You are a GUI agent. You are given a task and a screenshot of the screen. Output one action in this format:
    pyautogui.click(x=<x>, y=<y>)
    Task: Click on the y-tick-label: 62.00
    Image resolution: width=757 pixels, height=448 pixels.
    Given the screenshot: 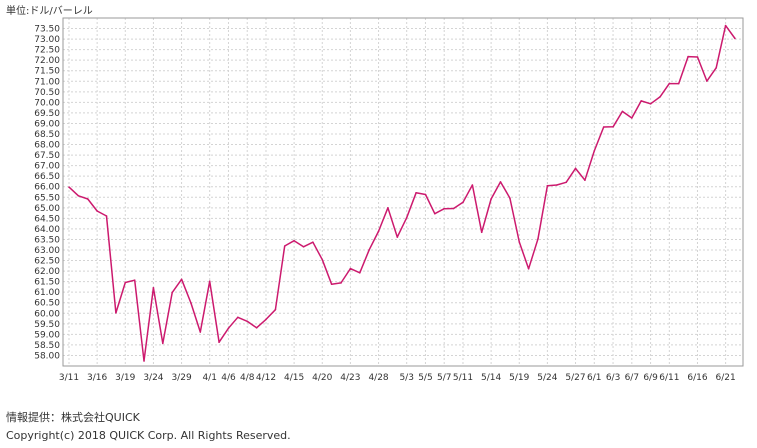 What is the action you would take?
    pyautogui.click(x=47, y=272)
    